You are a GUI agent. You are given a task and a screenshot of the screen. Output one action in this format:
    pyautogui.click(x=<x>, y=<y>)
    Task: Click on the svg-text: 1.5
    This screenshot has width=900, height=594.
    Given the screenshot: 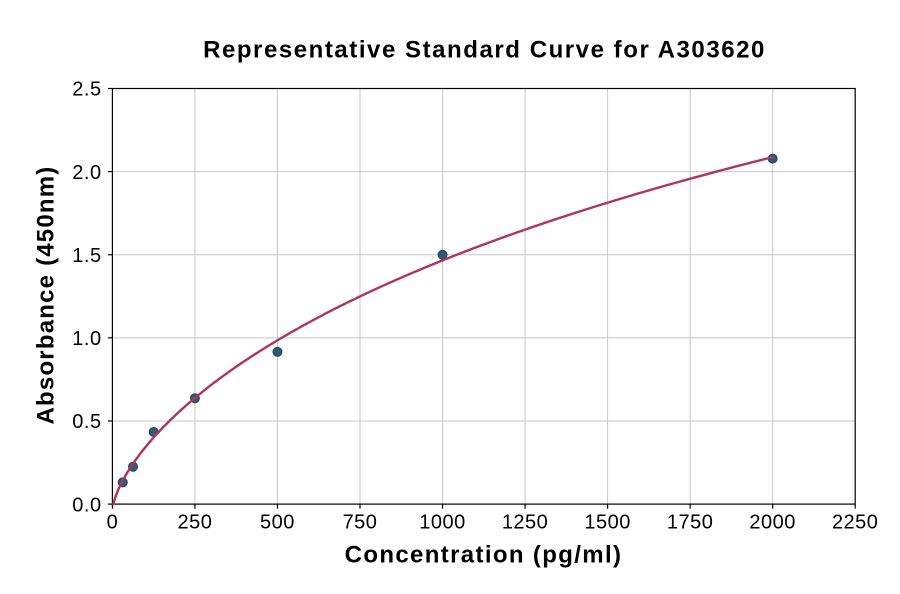 What is the action you would take?
    pyautogui.click(x=86, y=256)
    